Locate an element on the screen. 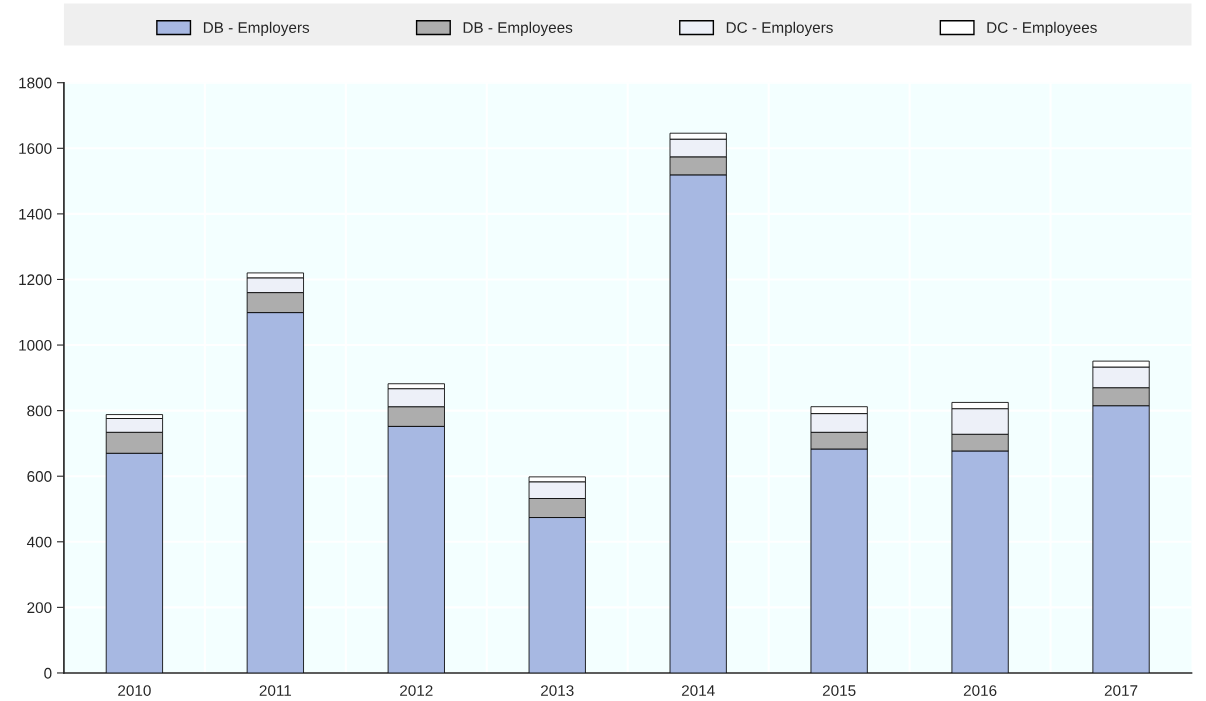 The width and height of the screenshot is (1206, 701). legend-label: DC - Employers is located at coordinates (779, 28).